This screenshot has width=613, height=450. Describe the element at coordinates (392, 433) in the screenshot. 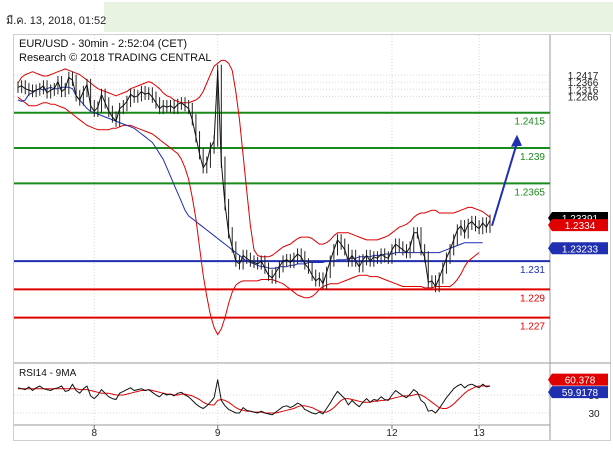

I see `x-tick-label: 12` at that location.